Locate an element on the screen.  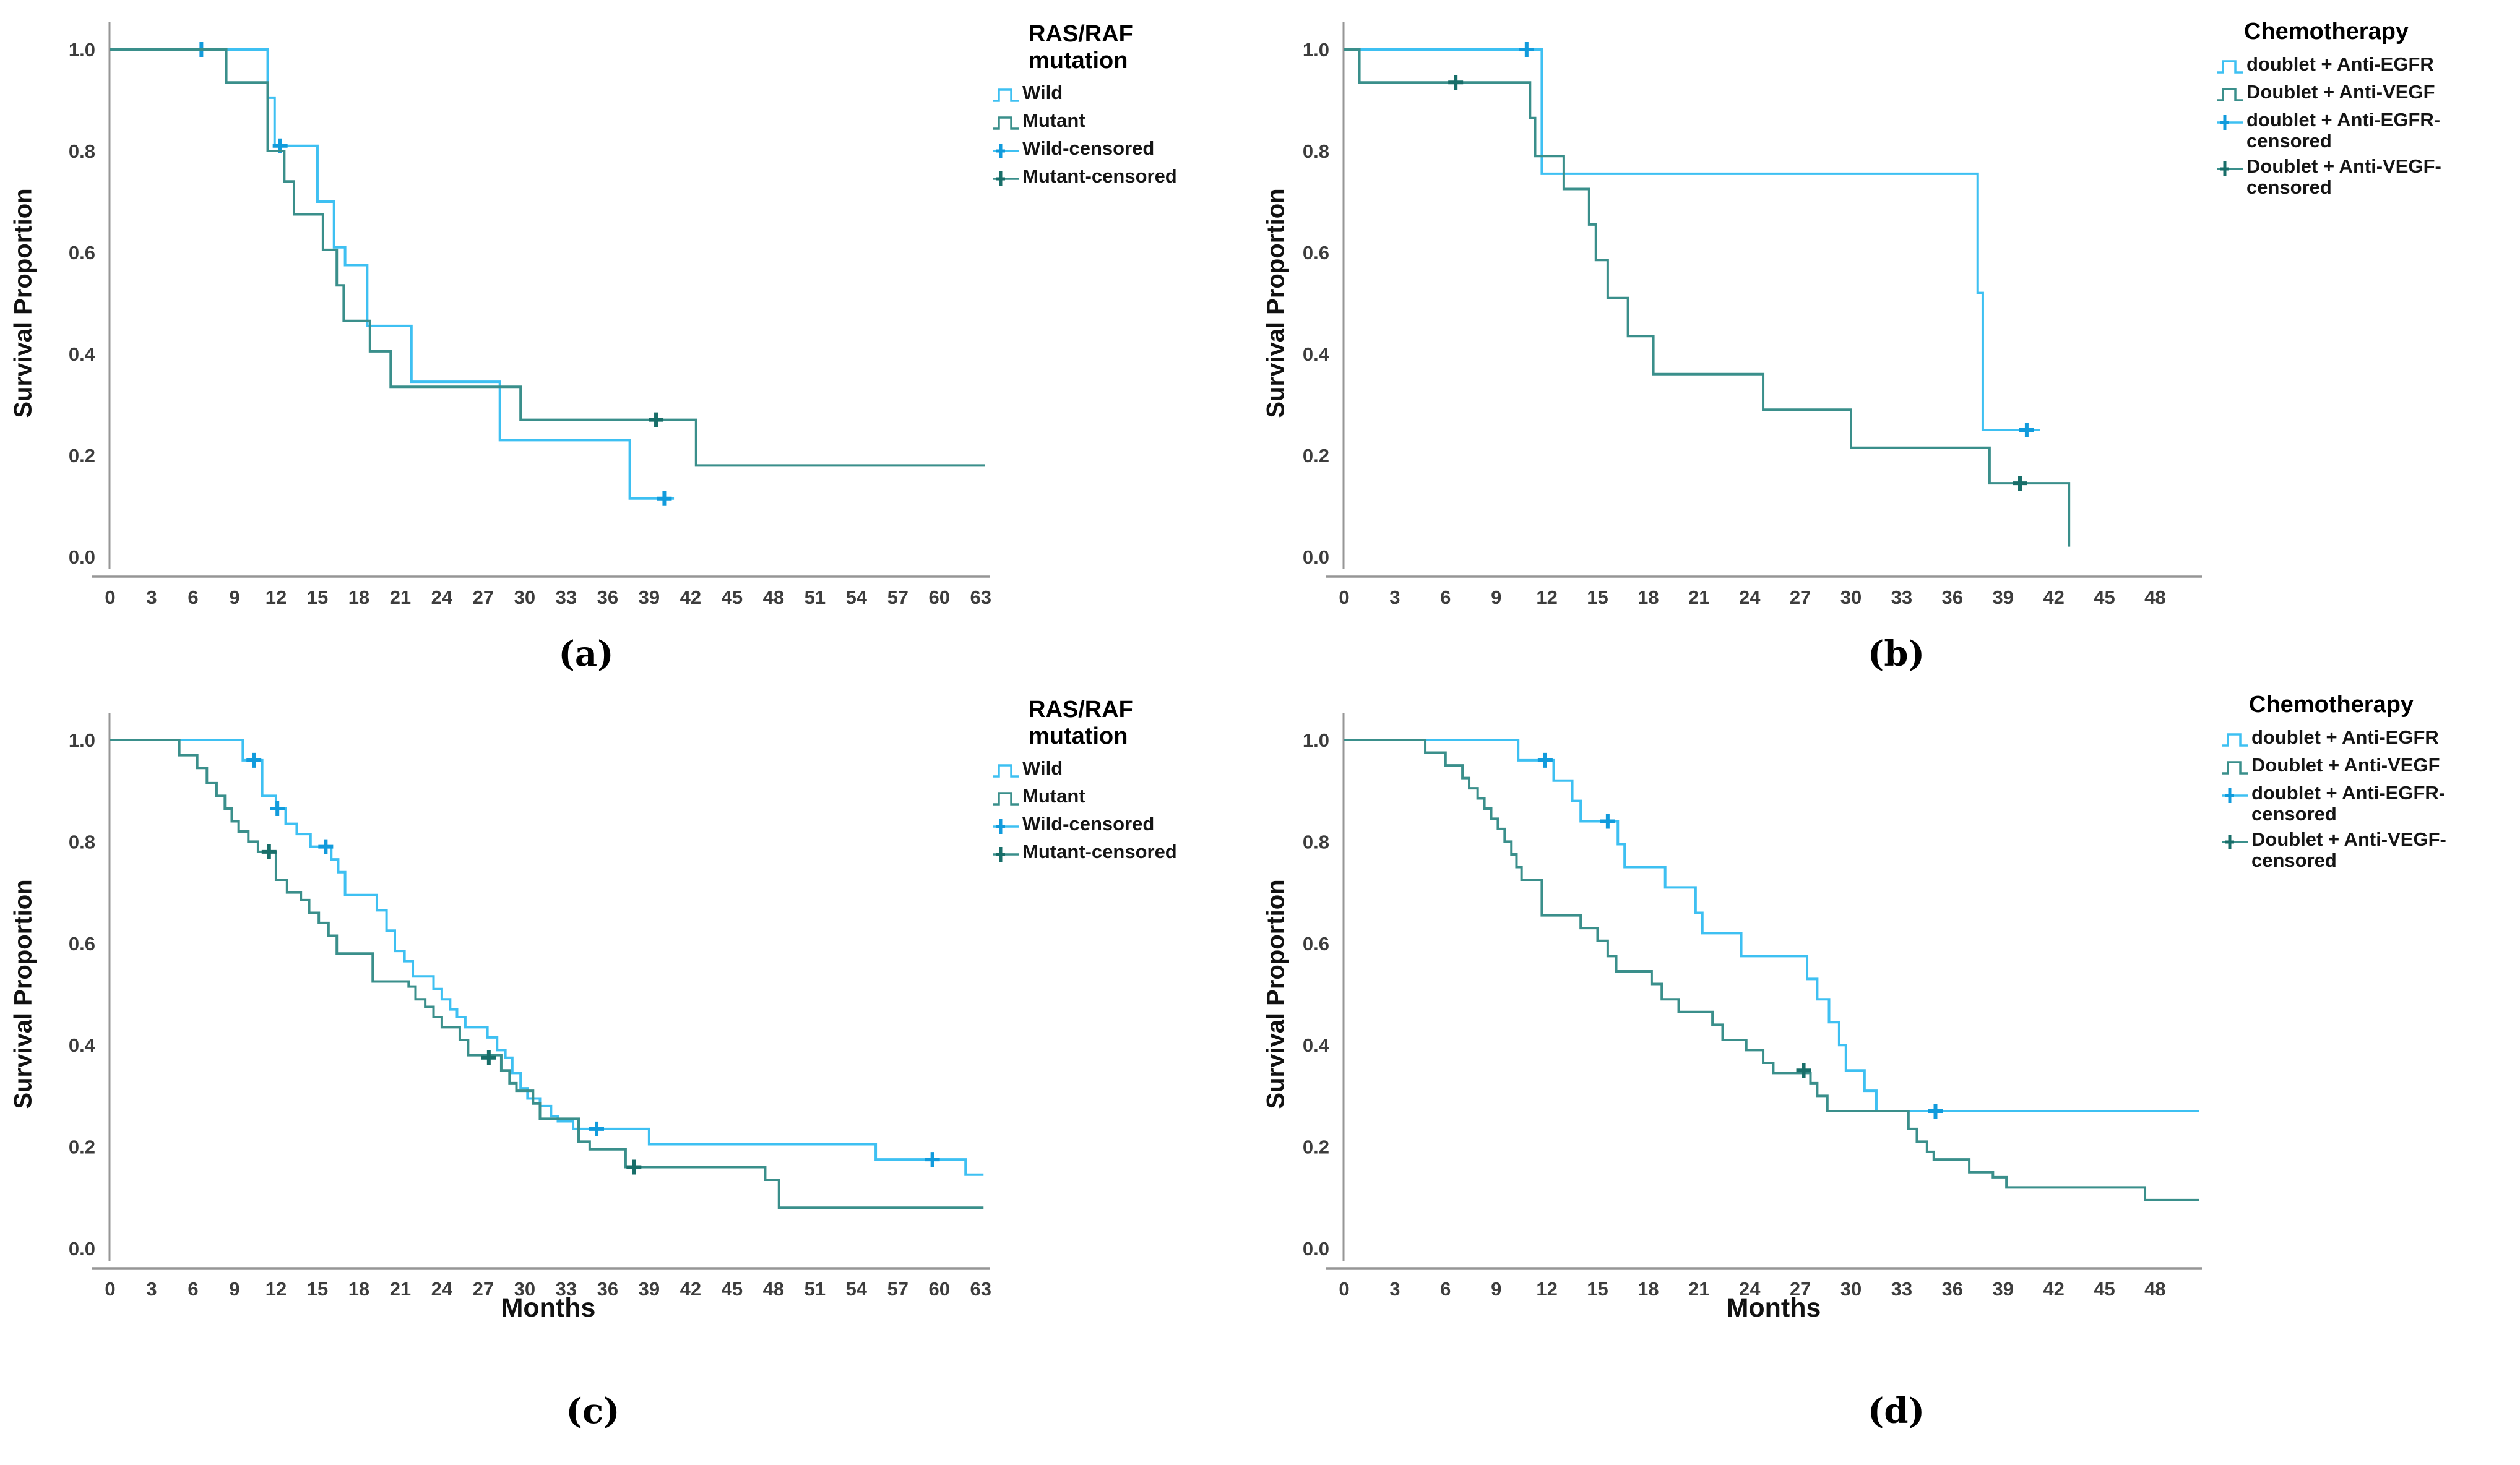
legend-title: RAS/RAF mutation is located at coordinates (1081, 723).